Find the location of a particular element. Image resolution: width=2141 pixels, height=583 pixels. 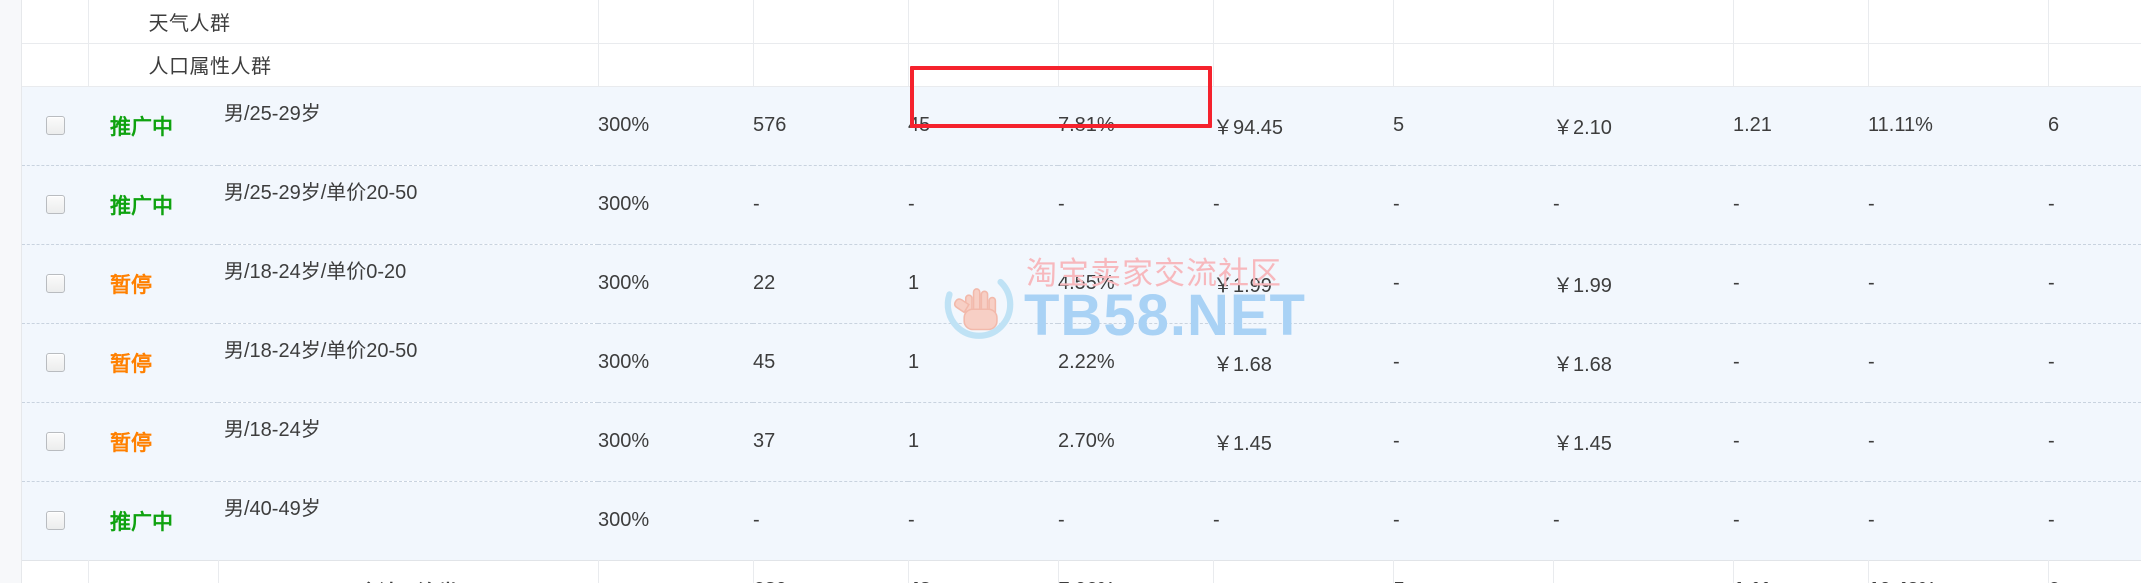

row-value3: 6 is located at coordinates (2094, 125).